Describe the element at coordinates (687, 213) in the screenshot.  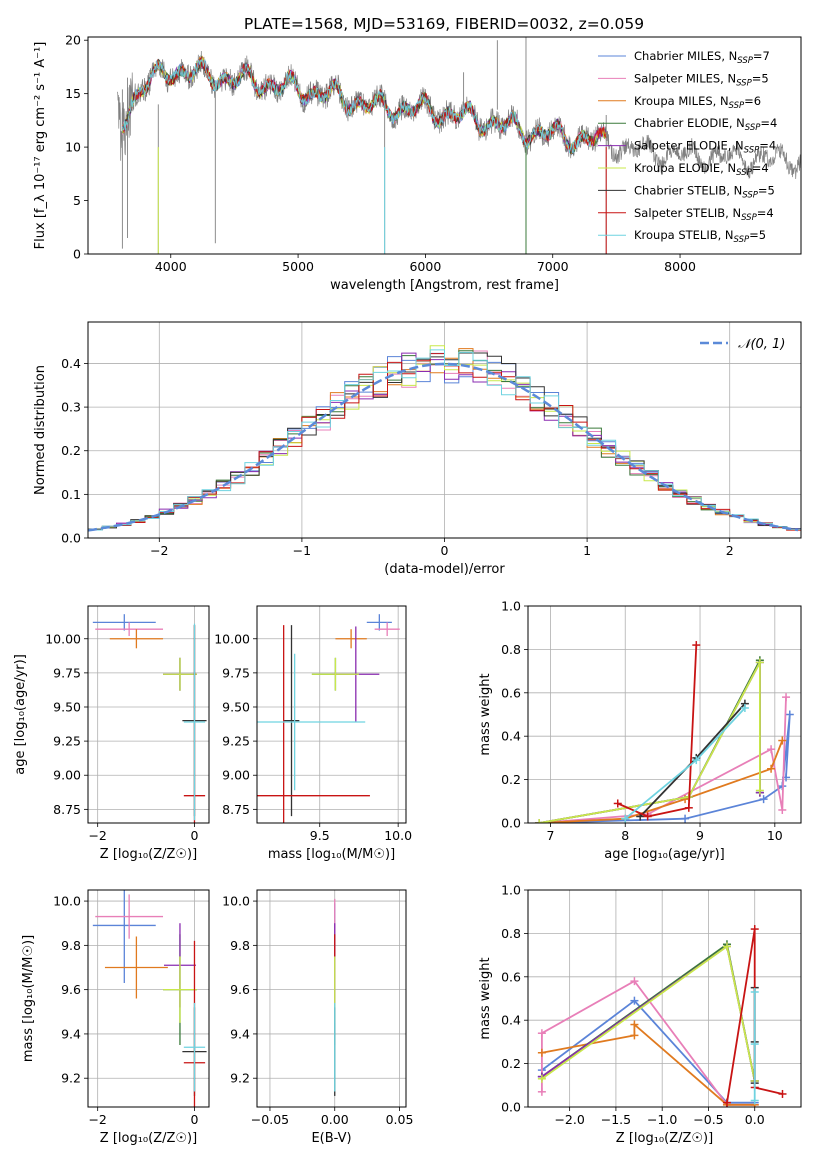
I see `legend-text: Salpeter STELIB, N` at that location.